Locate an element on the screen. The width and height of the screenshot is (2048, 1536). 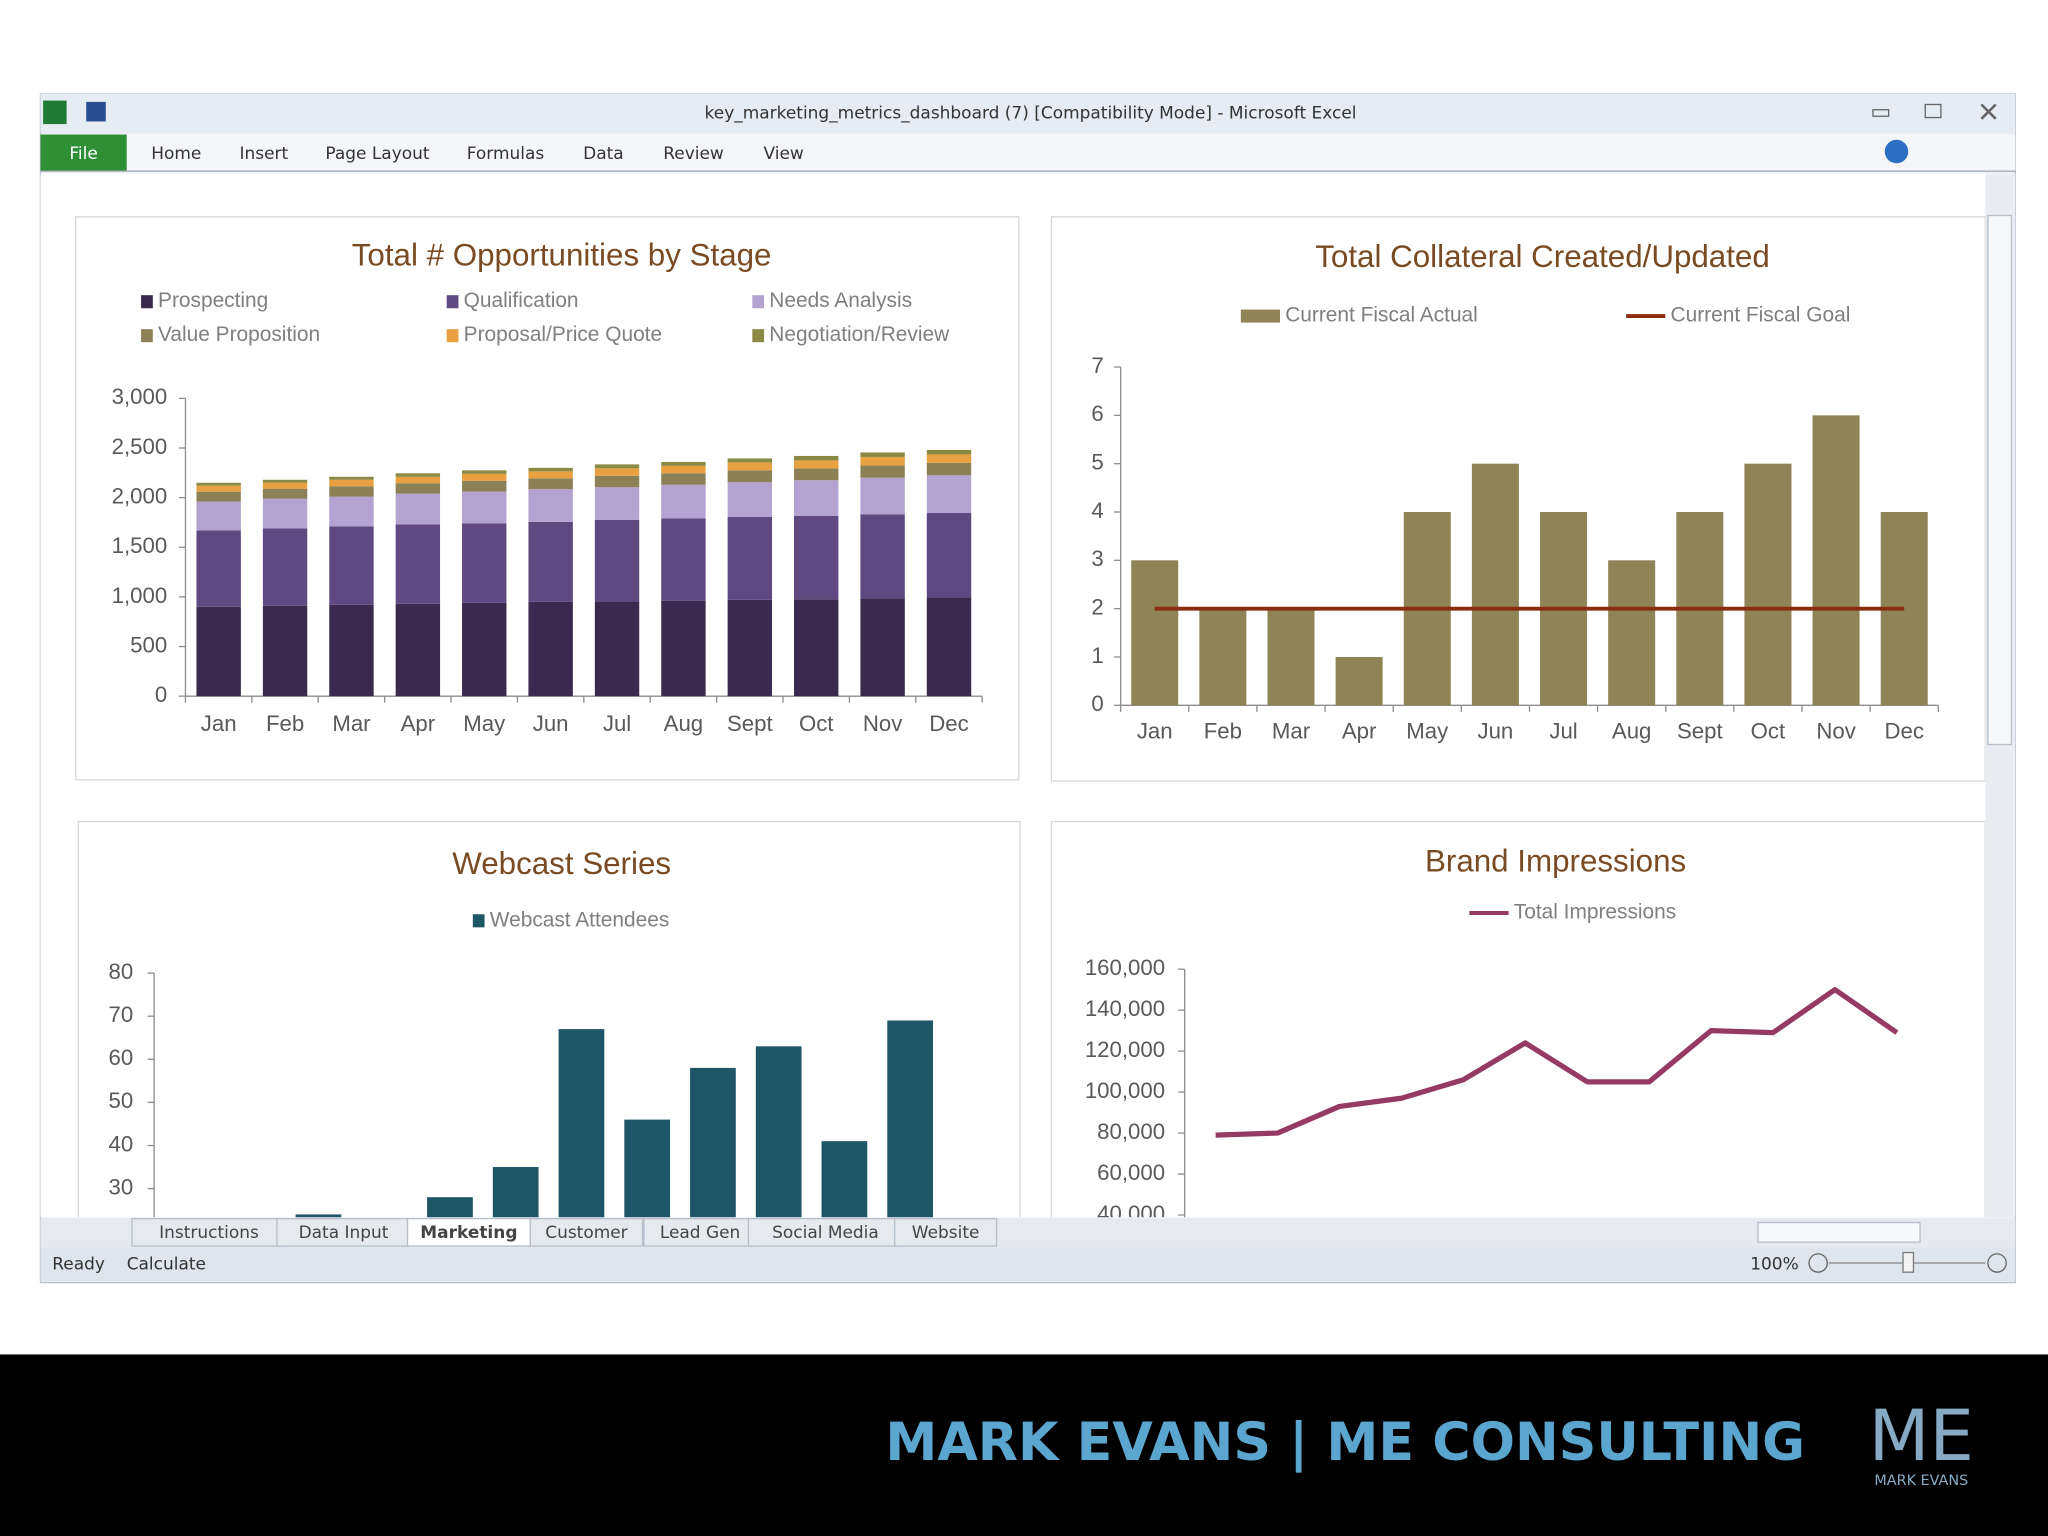
sheet-tab: Website is located at coordinates (946, 1233).